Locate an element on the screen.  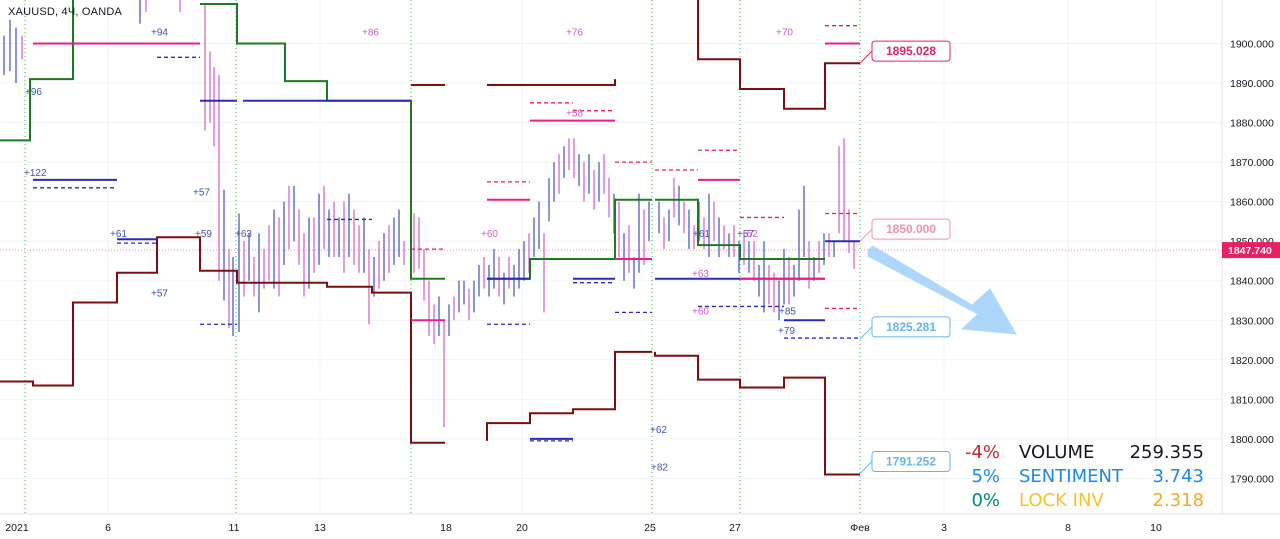
stat-row-sentiment: 5% SENTIMENT 3.743 is located at coordinates (1091, 477).